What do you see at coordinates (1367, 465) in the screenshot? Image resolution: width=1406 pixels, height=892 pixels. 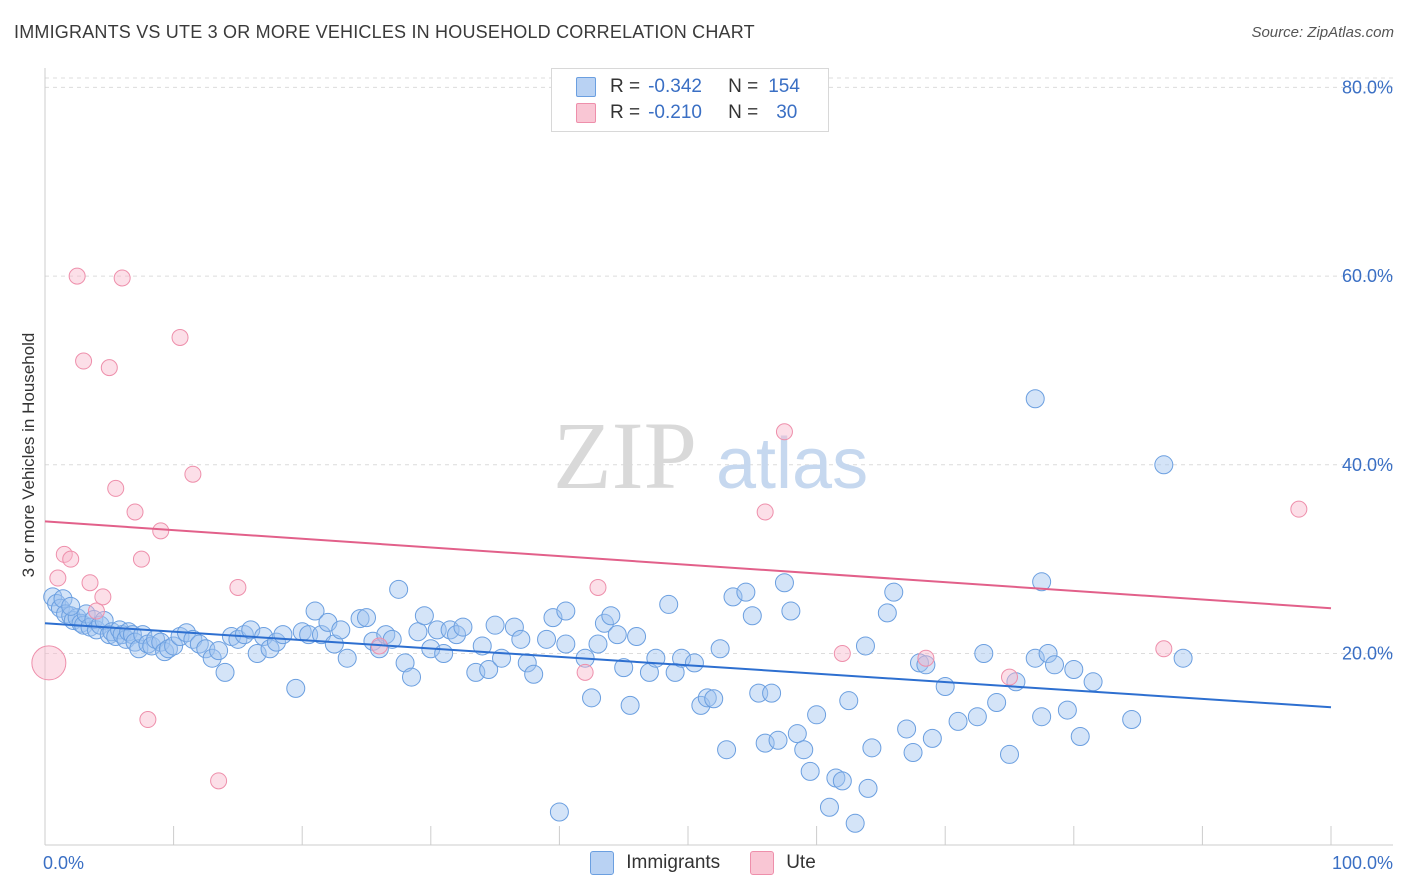 I see `y-tick-label: 40.0%` at bounding box center [1367, 465].